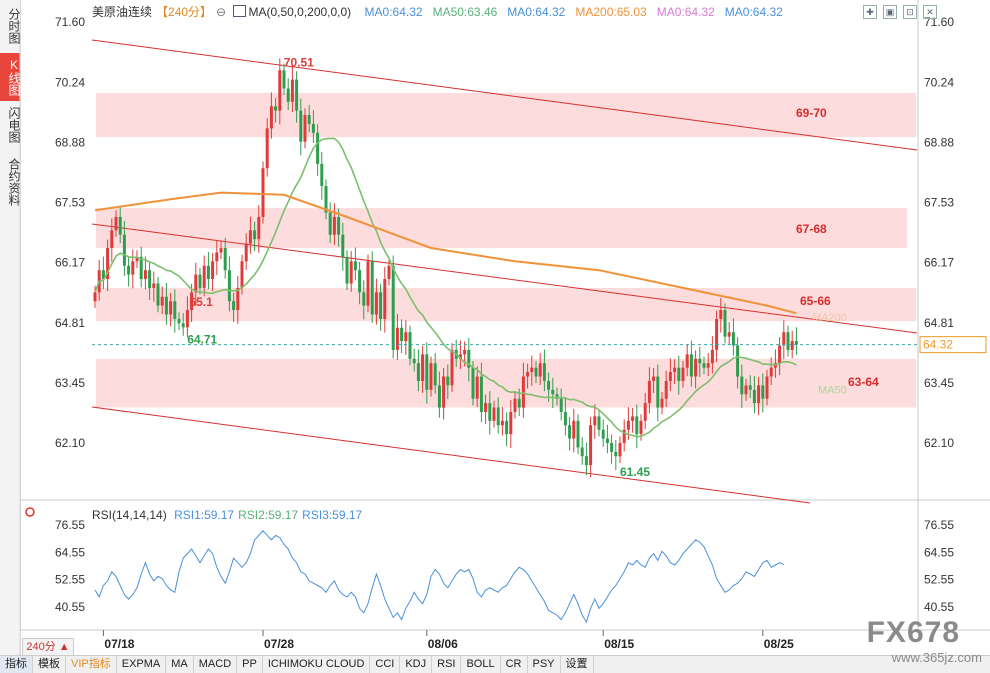 The width and height of the screenshot is (990, 673). What do you see at coordinates (939, 580) in the screenshot?
I see `rsi-tick-right: 52.55` at bounding box center [939, 580].